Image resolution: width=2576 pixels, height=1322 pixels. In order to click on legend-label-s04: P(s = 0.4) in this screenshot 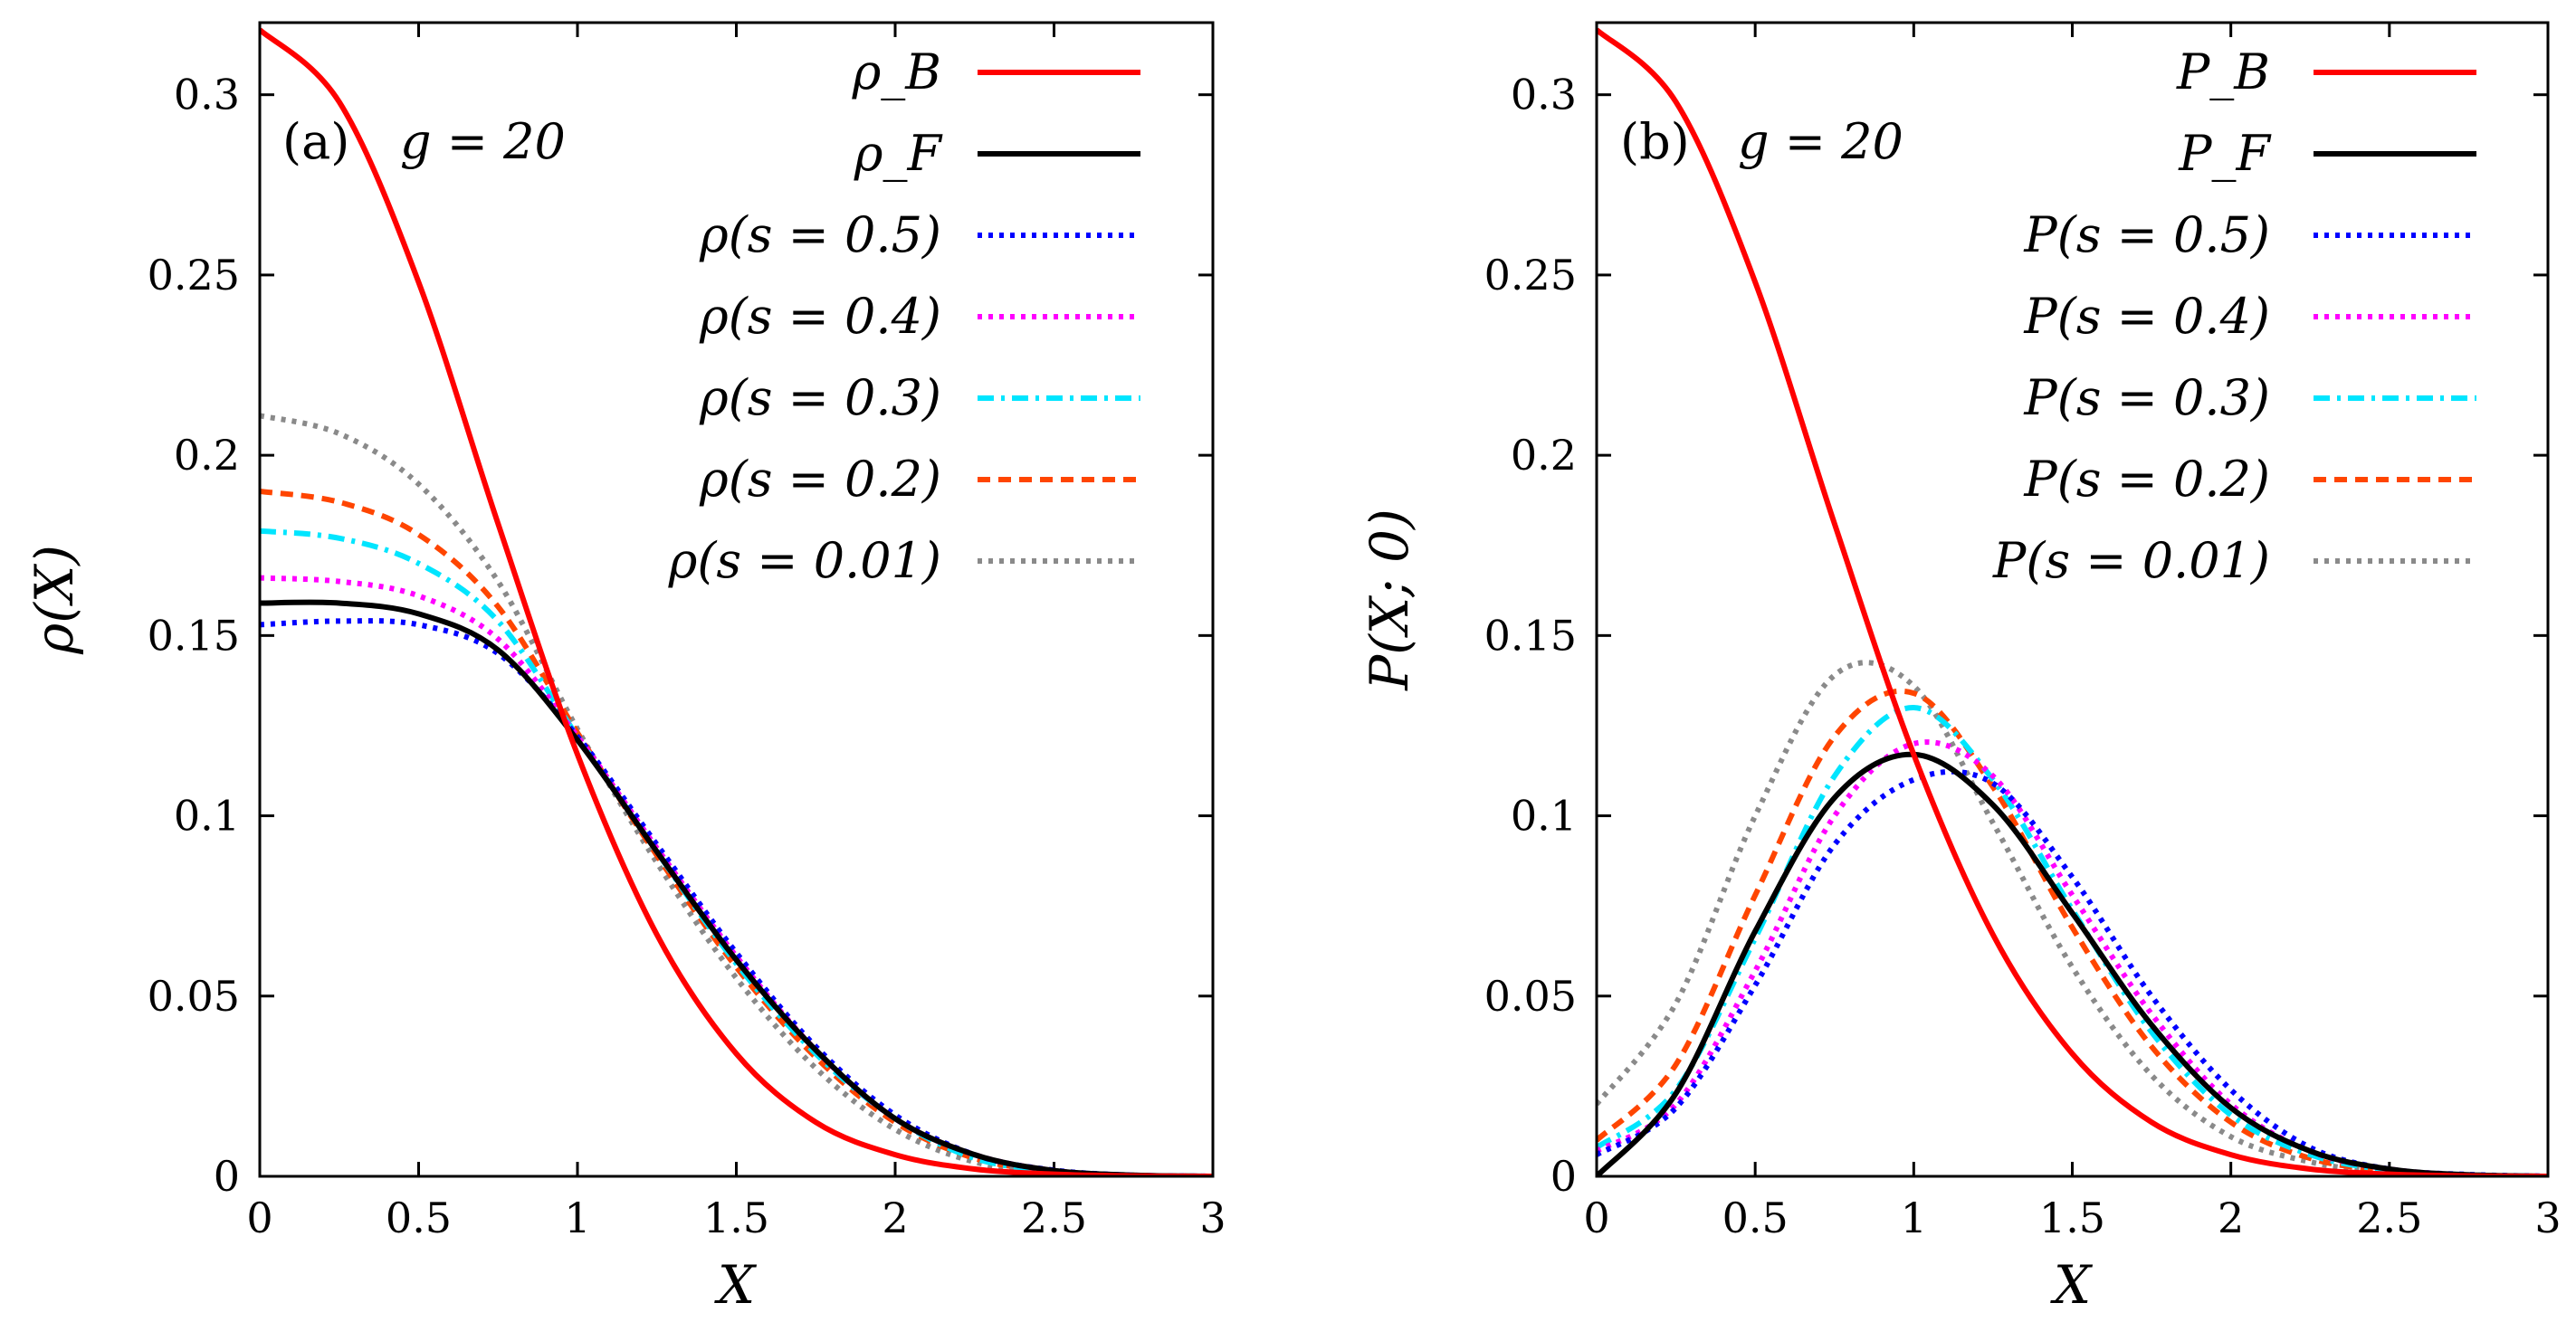, I will do `click(2146, 316)`.